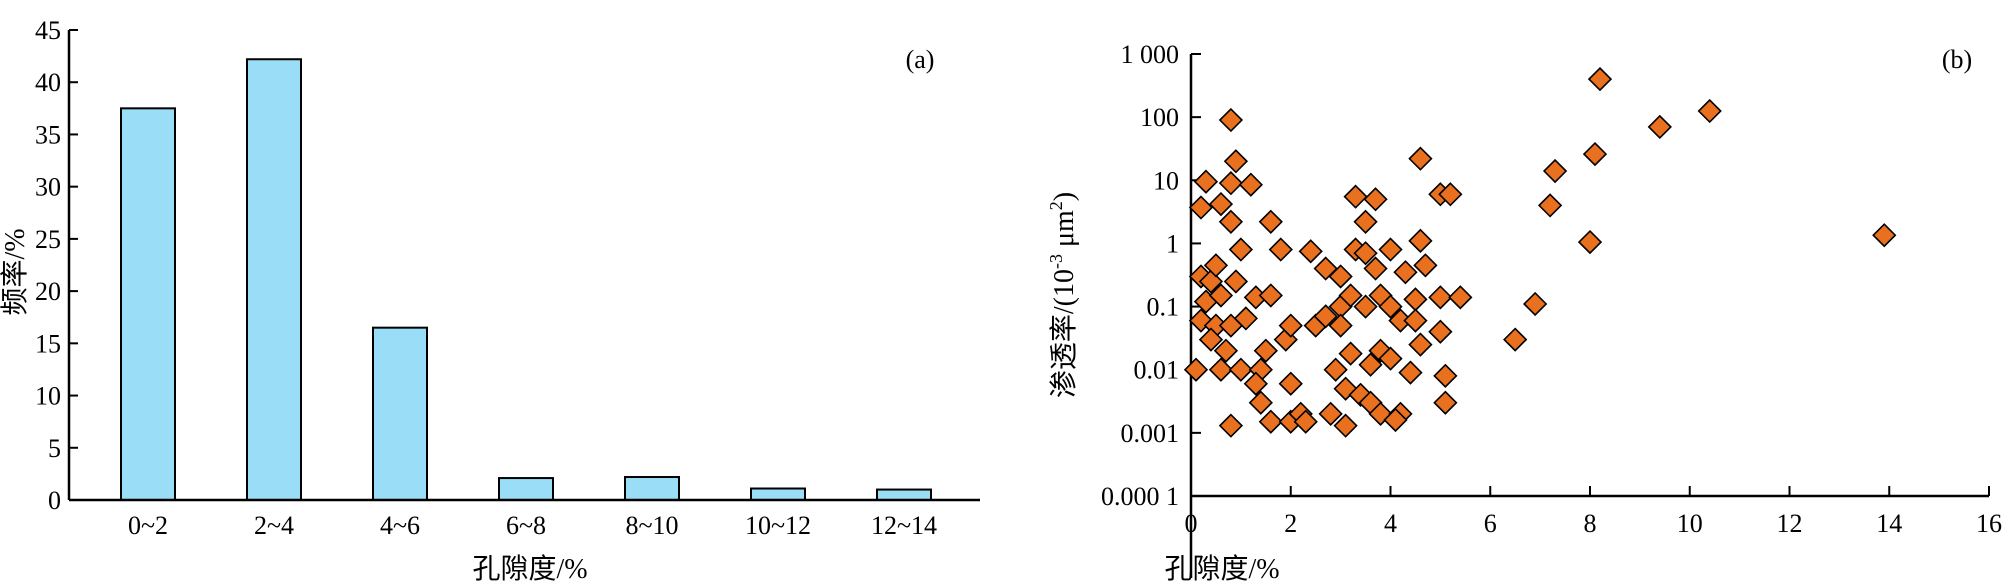 This screenshot has width=2009, height=585. What do you see at coordinates (1390, 523) in the screenshot?
I see `panel-b-x-tick-label: 4` at bounding box center [1390, 523].